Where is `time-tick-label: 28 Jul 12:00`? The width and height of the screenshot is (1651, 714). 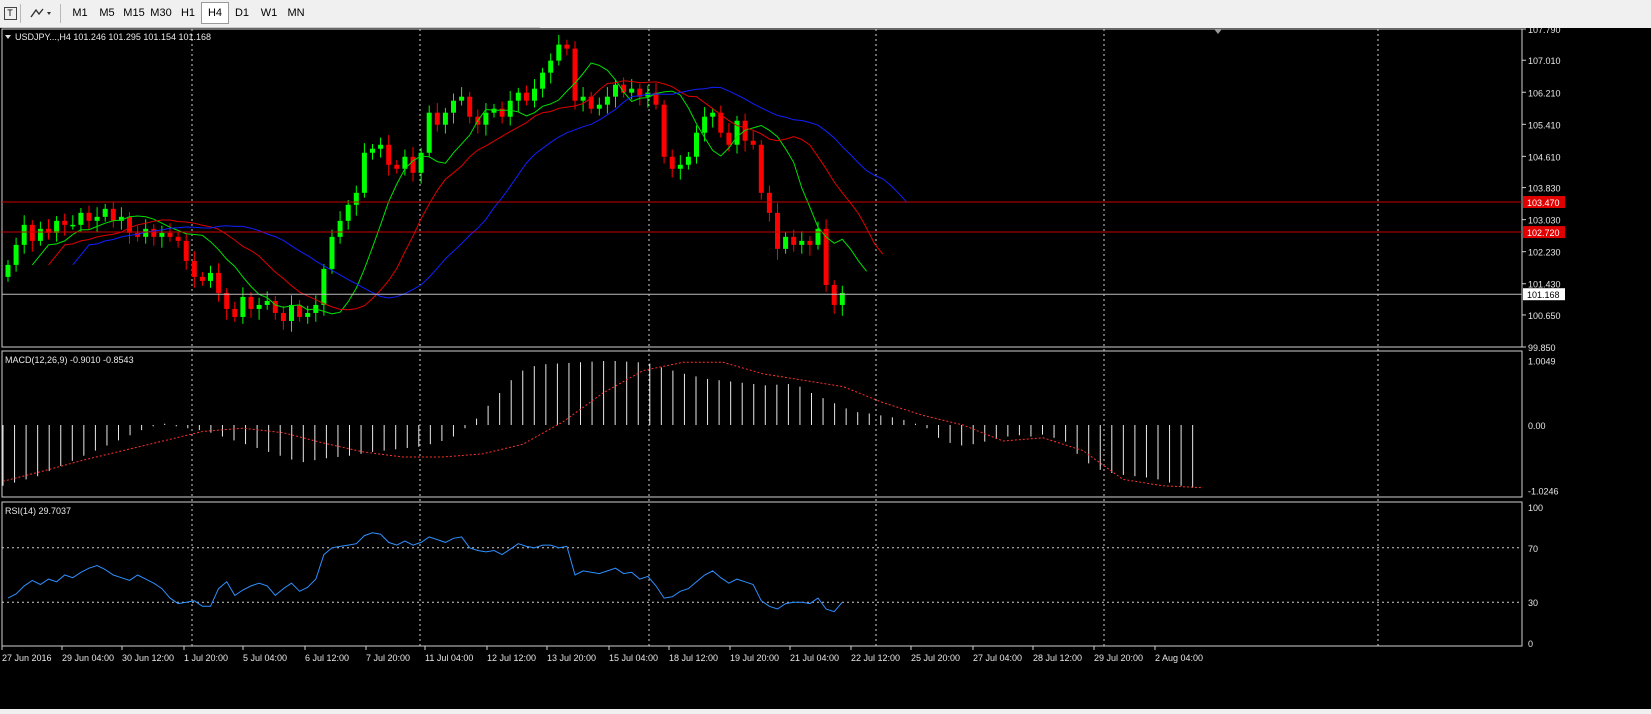
time-tick-label: 28 Jul 12:00 is located at coordinates (1057, 658).